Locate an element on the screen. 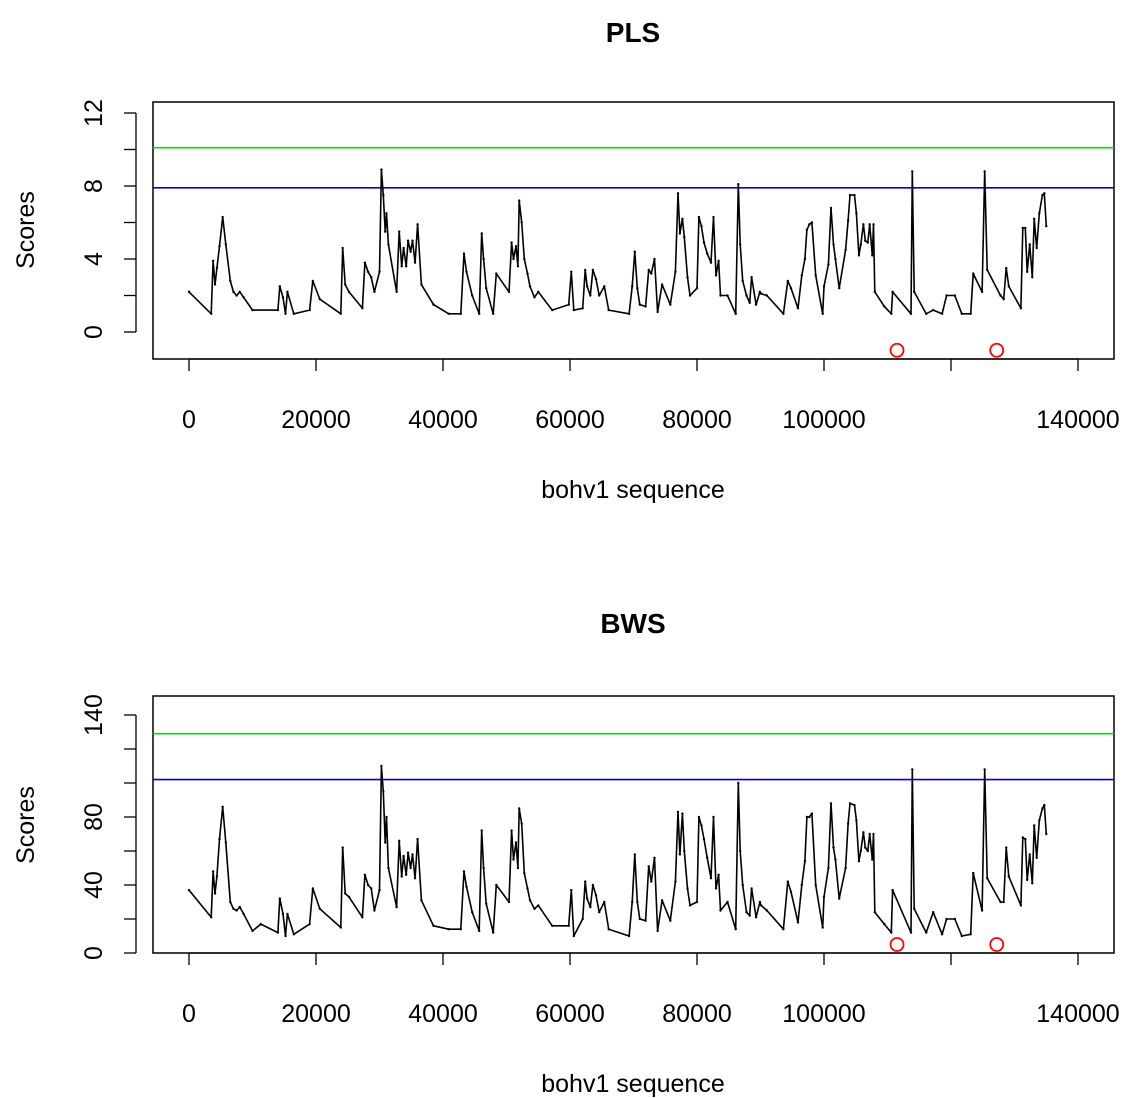 The image size is (1133, 1098). y-tick-label: 140 is located at coordinates (94, 715).